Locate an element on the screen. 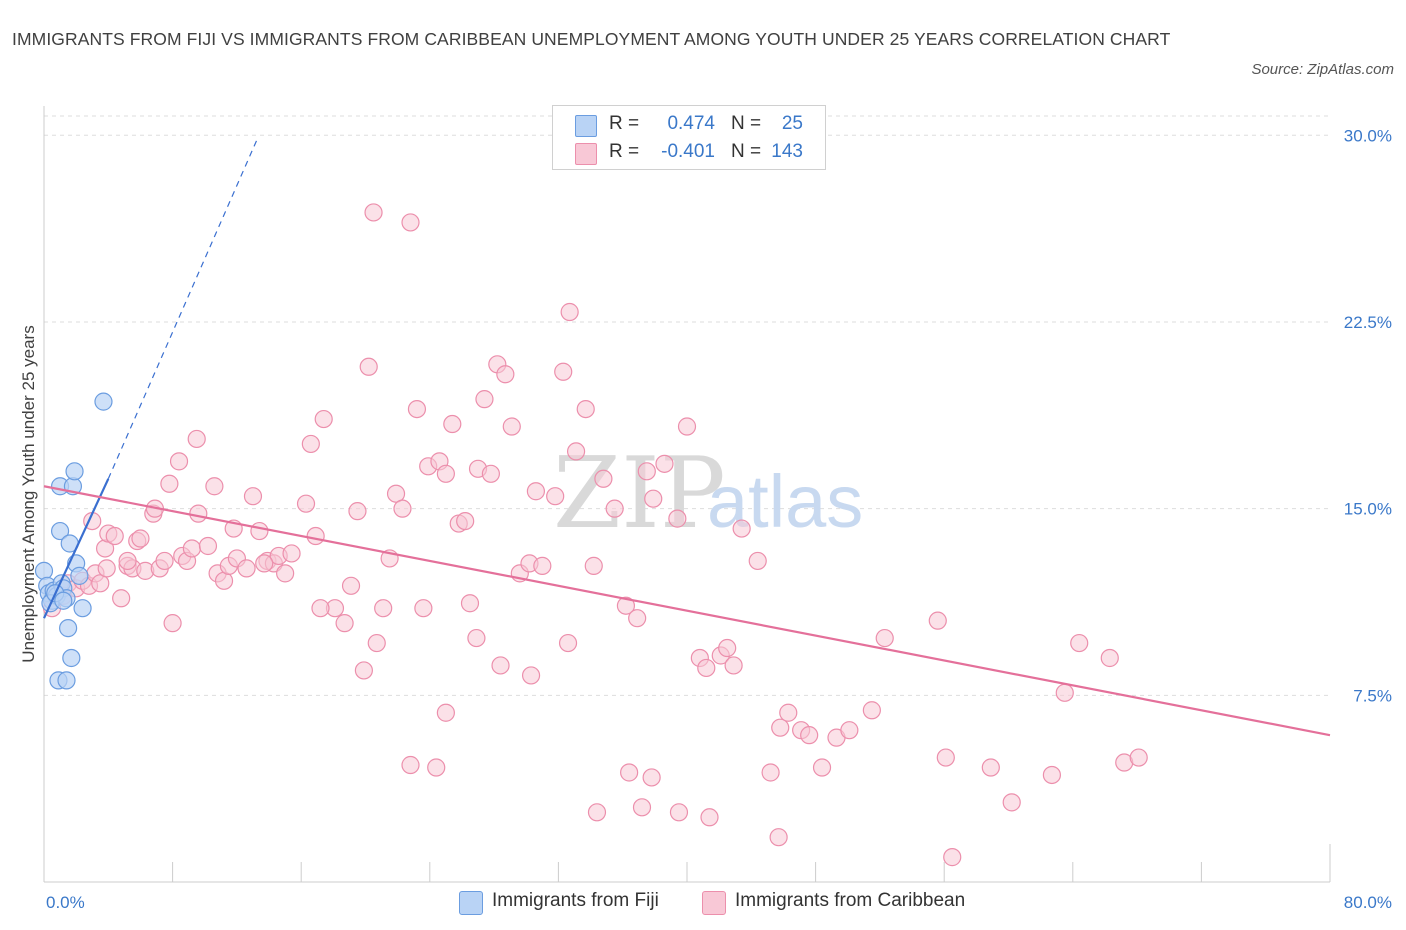 The image size is (1406, 930). watermark-atlas: atlas is located at coordinates (785, 501).